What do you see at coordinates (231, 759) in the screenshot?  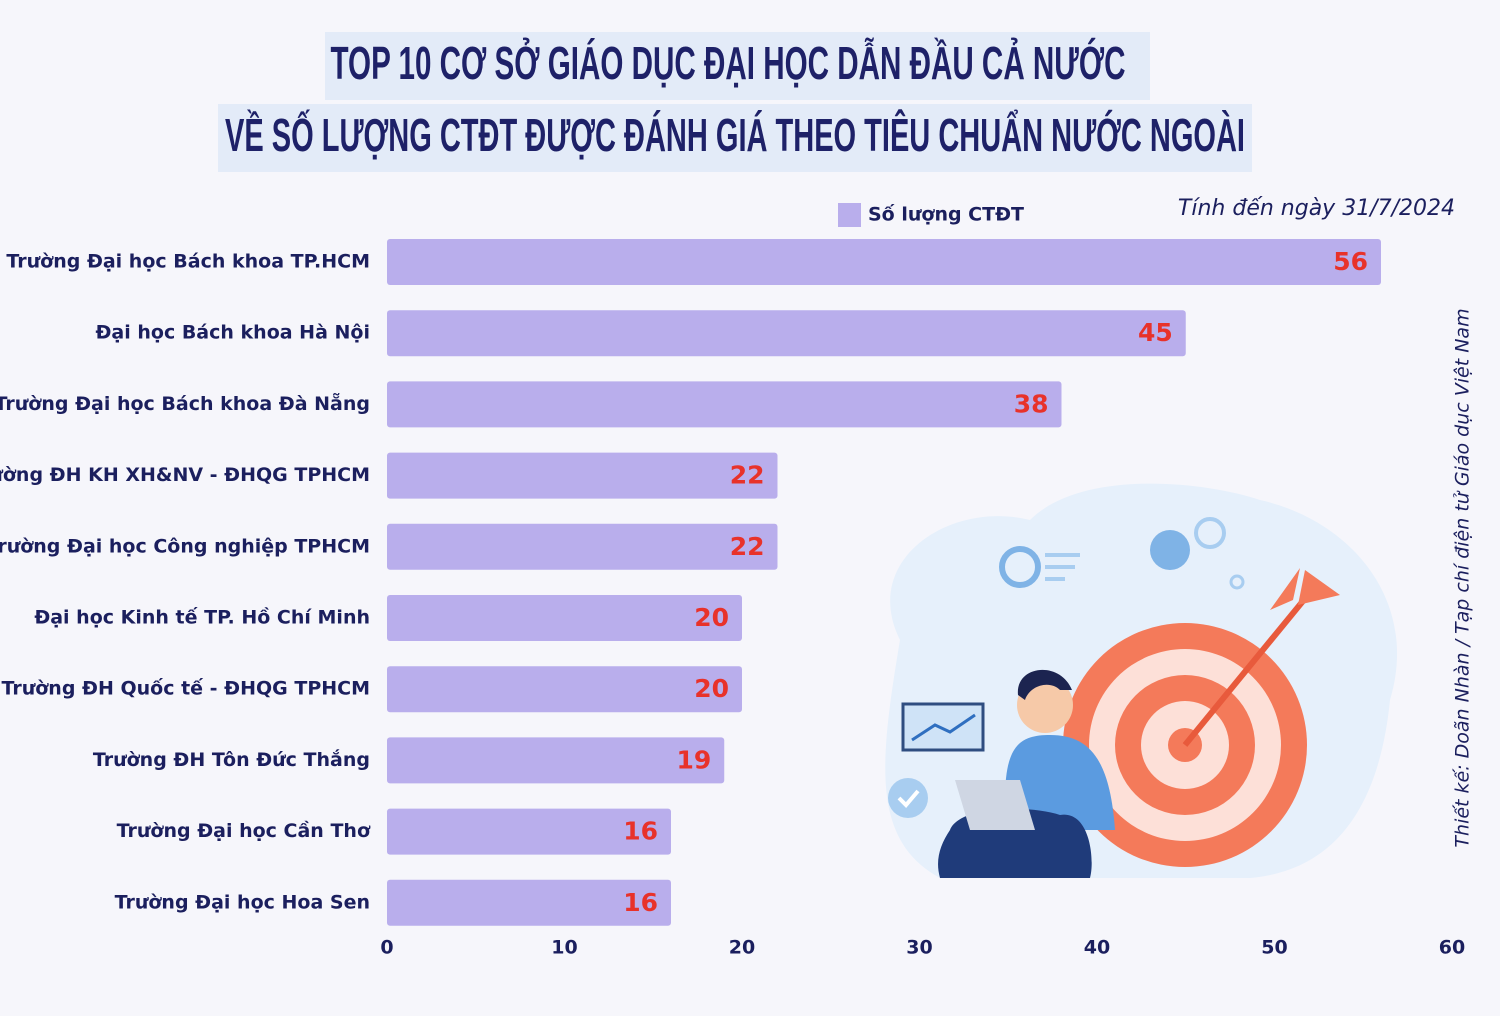 I see `y-tick-label: Trường ĐH Tôn Đức Thắng` at bounding box center [231, 759].